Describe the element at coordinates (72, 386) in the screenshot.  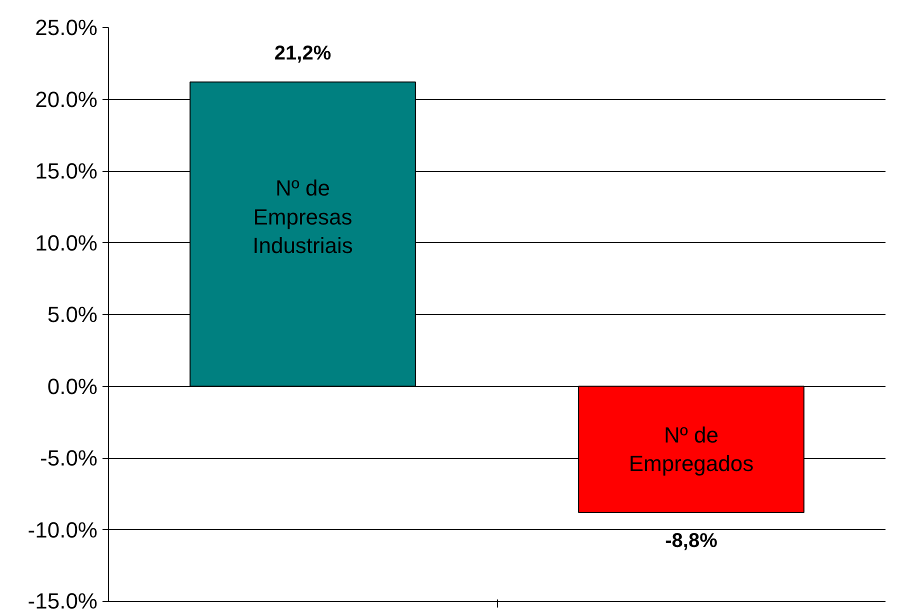
I see `y-tick-label: 0.0%` at that location.